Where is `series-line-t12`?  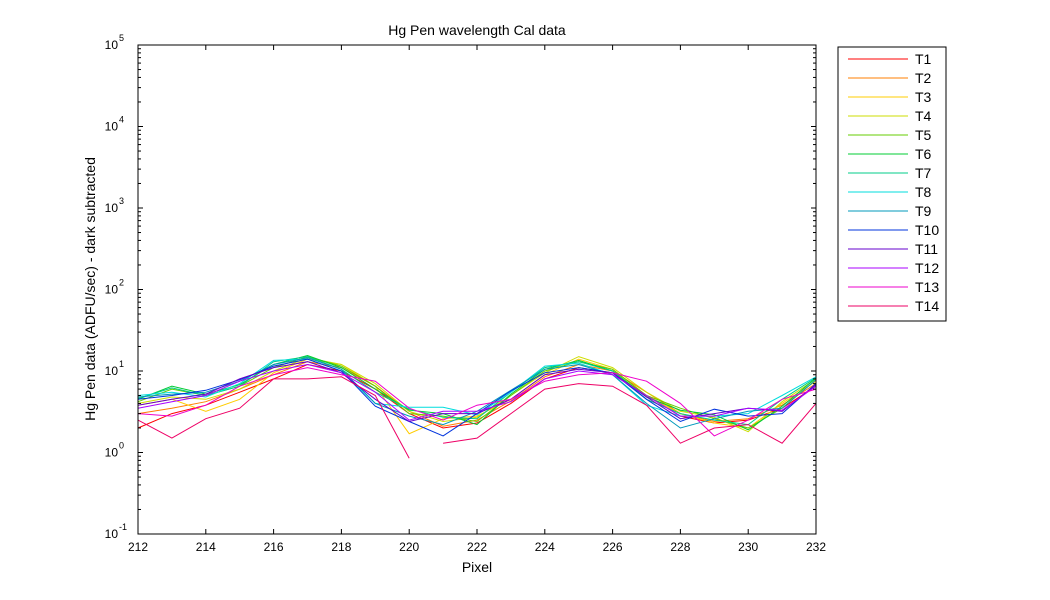 series-line-t12 is located at coordinates (477, 392).